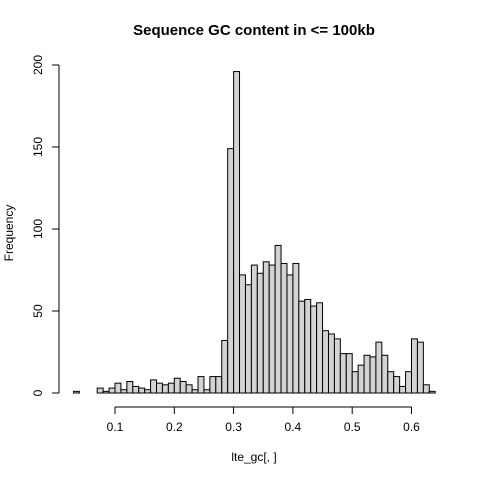 The height and width of the screenshot is (480, 480). What do you see at coordinates (411, 427) in the screenshot?
I see `x-tick-label: 0.6` at bounding box center [411, 427].